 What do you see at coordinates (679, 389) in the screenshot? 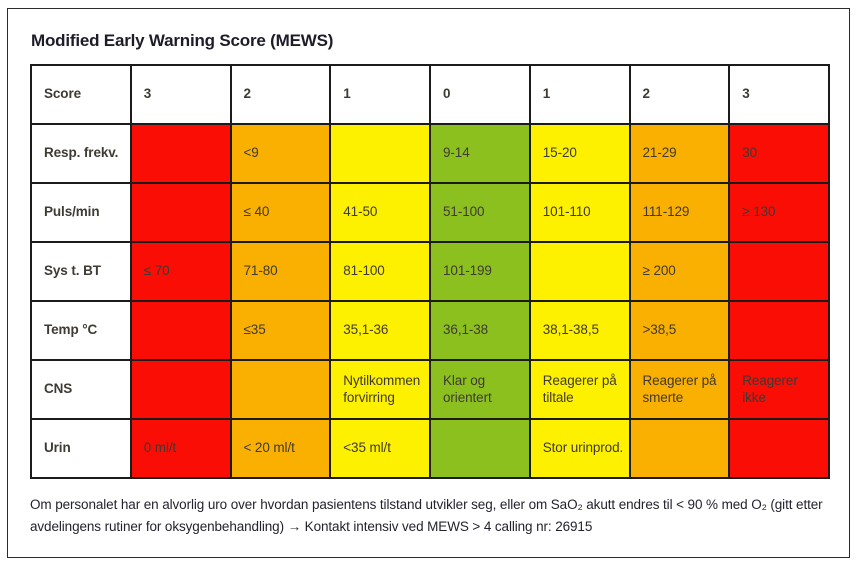
I see `score-cell-orange: Reagerer på smerte` at bounding box center [679, 389].